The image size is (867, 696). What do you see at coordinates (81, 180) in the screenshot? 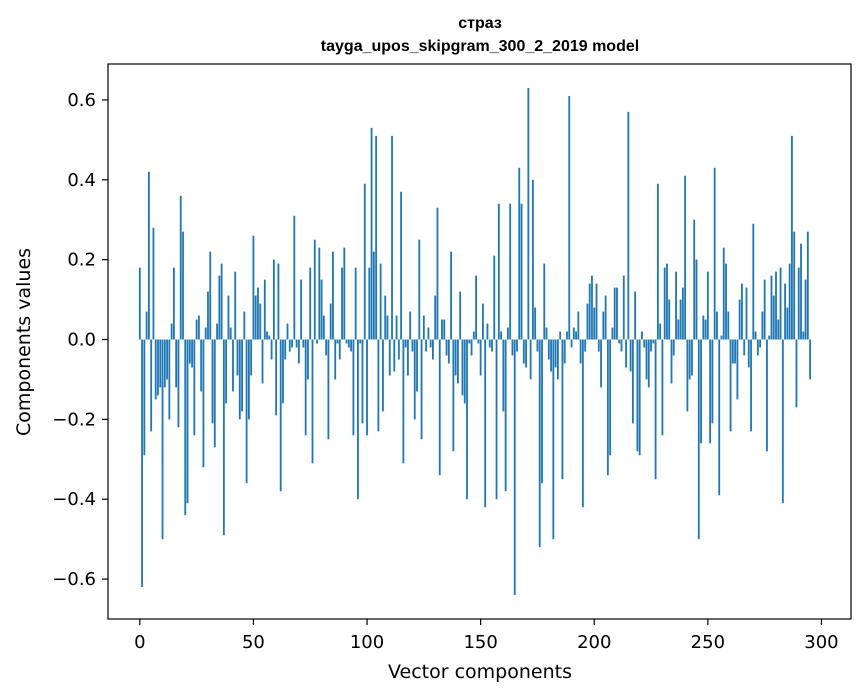
I see `y-tick-label: 0.4` at bounding box center [81, 180].